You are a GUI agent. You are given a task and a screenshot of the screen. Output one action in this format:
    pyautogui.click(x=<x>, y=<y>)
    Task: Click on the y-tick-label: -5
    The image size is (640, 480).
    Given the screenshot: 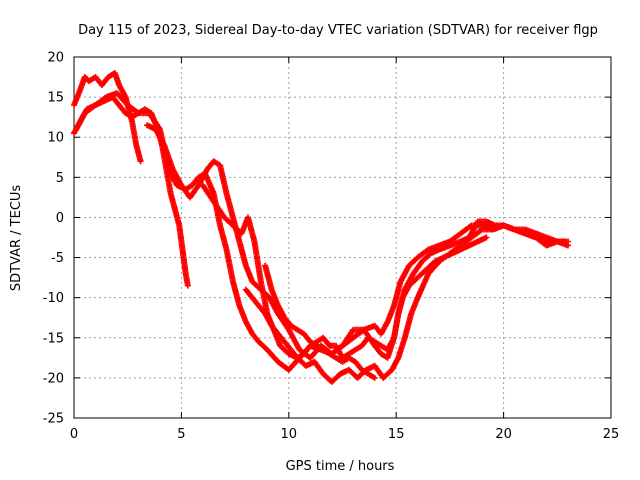 What is the action you would take?
    pyautogui.click(x=57, y=258)
    